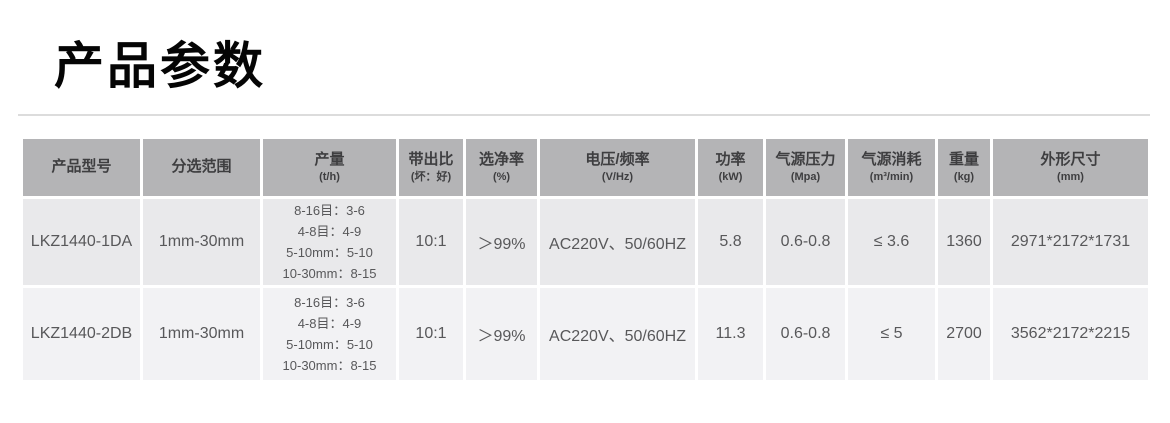  Describe the element at coordinates (584, 115) in the screenshot. I see `section-divider` at that location.